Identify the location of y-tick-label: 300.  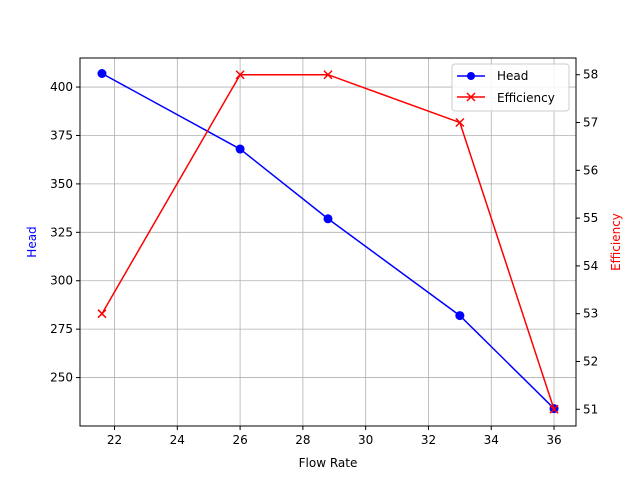
(61, 281).